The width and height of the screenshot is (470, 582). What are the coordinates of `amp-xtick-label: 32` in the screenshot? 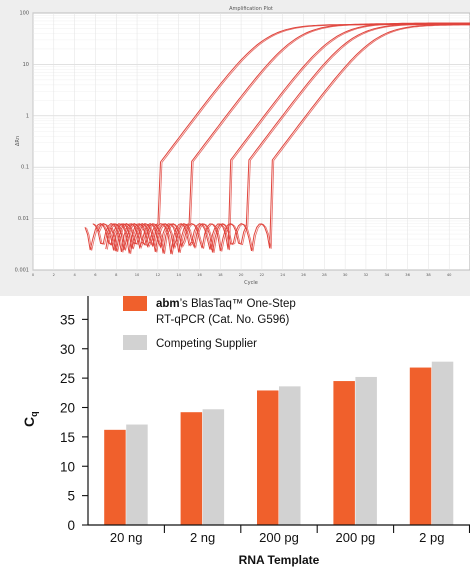 It's located at (366, 275).